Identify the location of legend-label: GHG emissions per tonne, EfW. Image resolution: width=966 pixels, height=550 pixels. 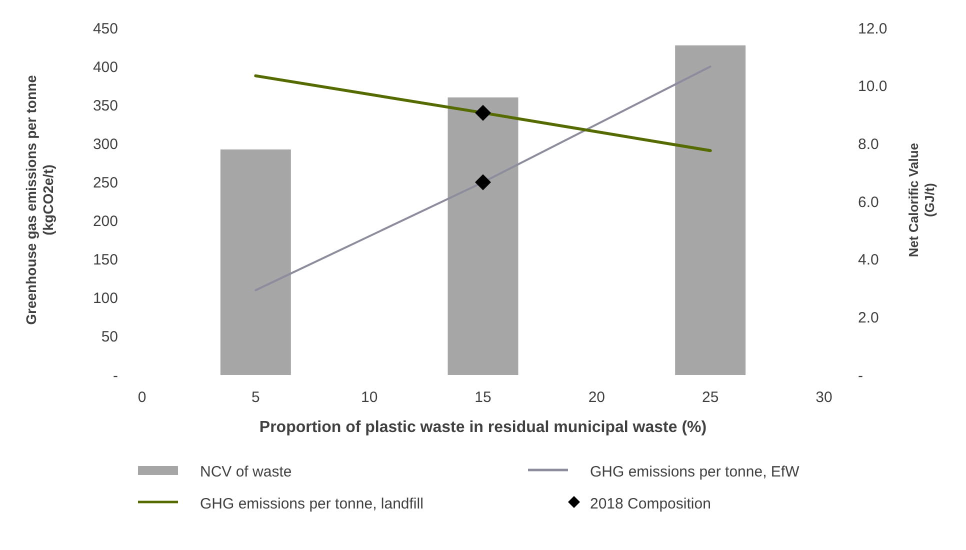
(695, 472).